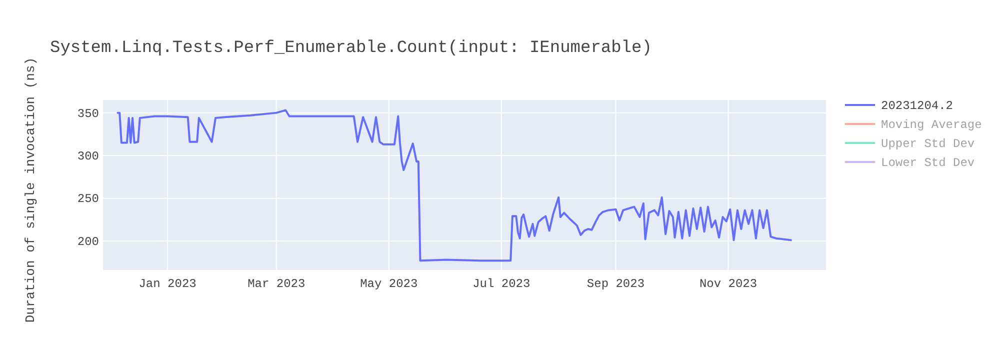 The height and width of the screenshot is (350, 1000). Describe the element at coordinates (728, 284) in the screenshot. I see `x-tick-label: Nov 2023` at that location.